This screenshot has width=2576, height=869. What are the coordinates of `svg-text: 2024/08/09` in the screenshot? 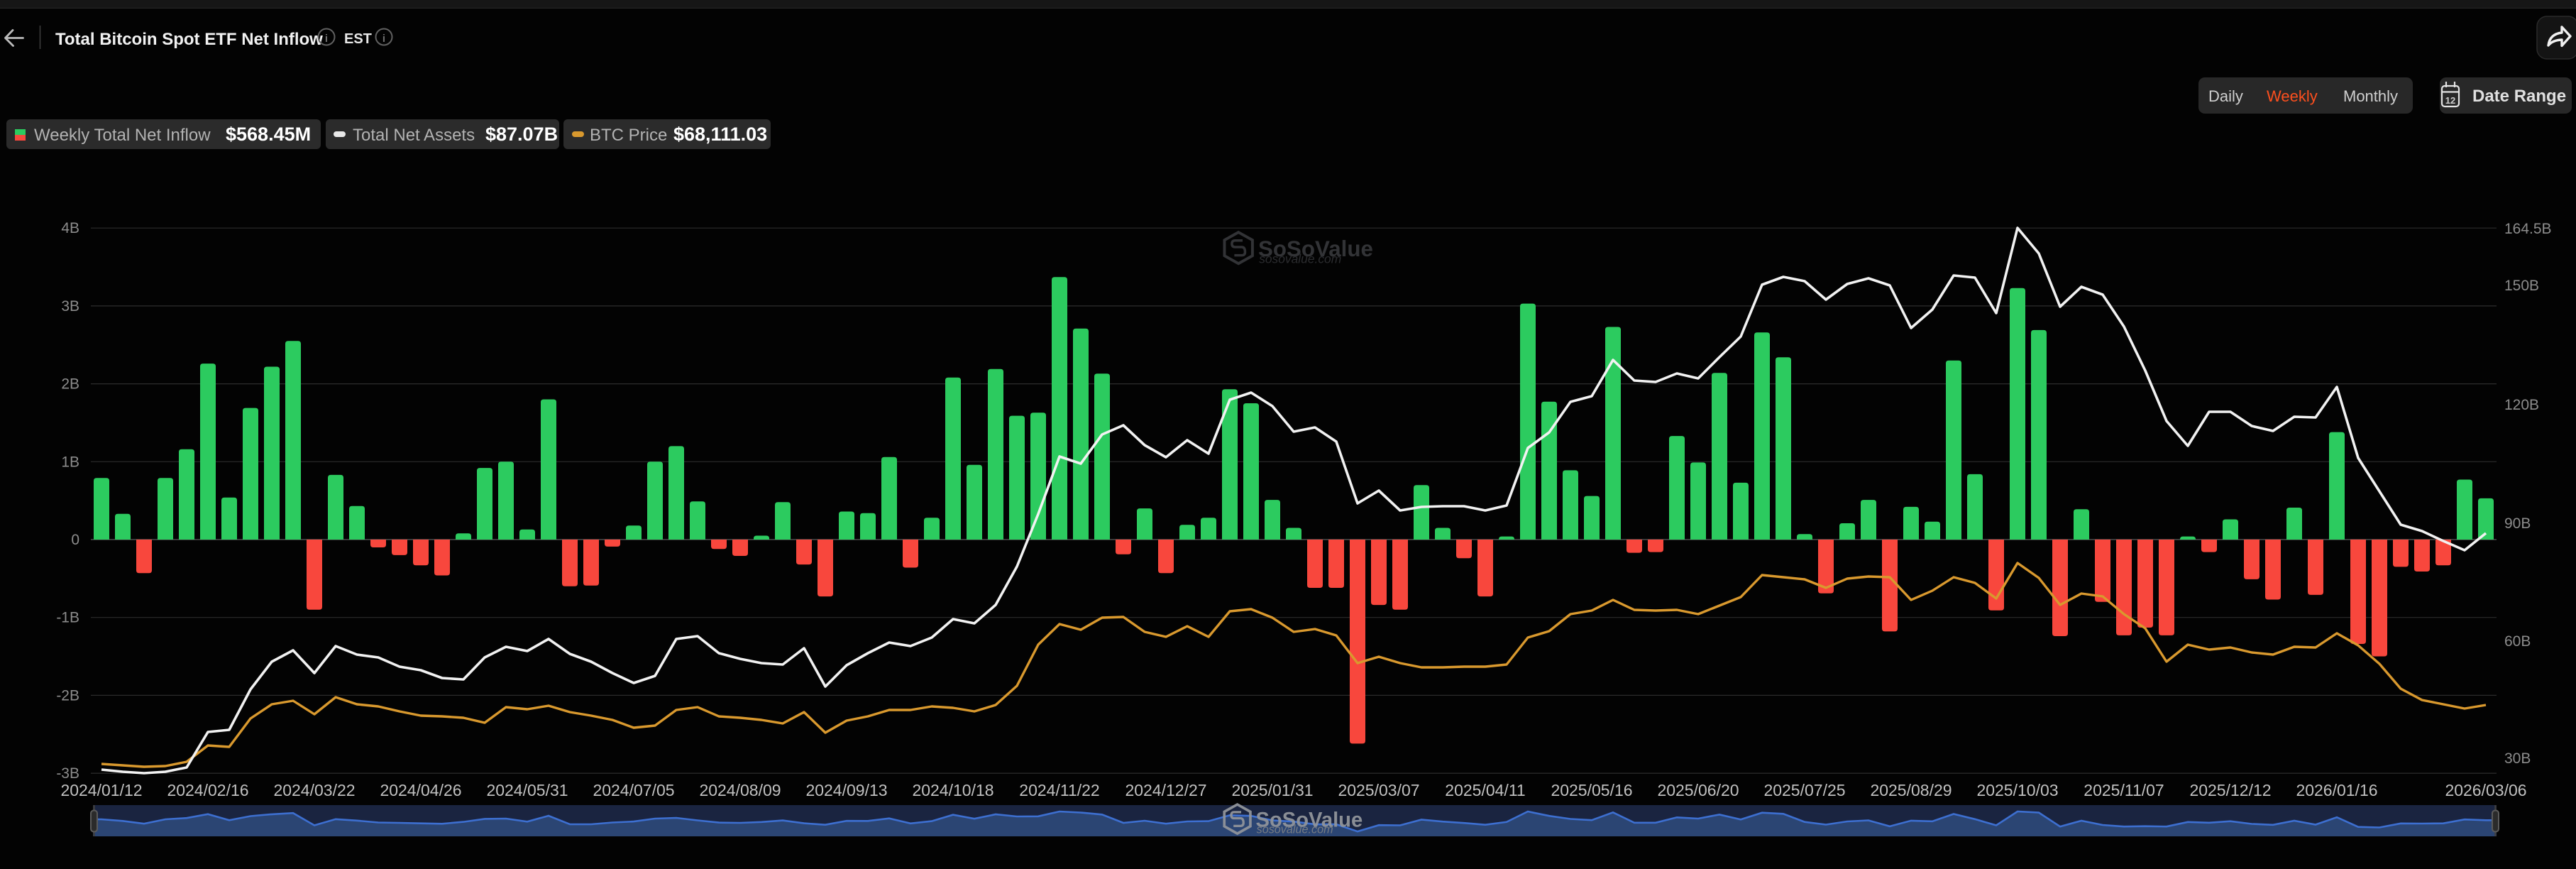 It's located at (740, 790).